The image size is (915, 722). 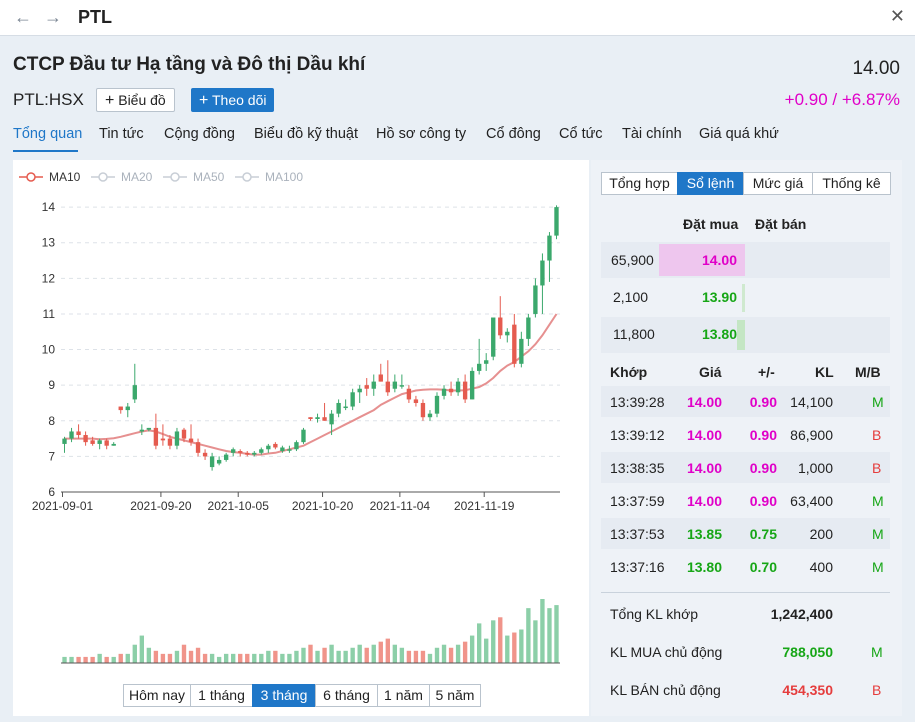 I want to click on active-sell-value: 454,350, so click(x=807, y=690).